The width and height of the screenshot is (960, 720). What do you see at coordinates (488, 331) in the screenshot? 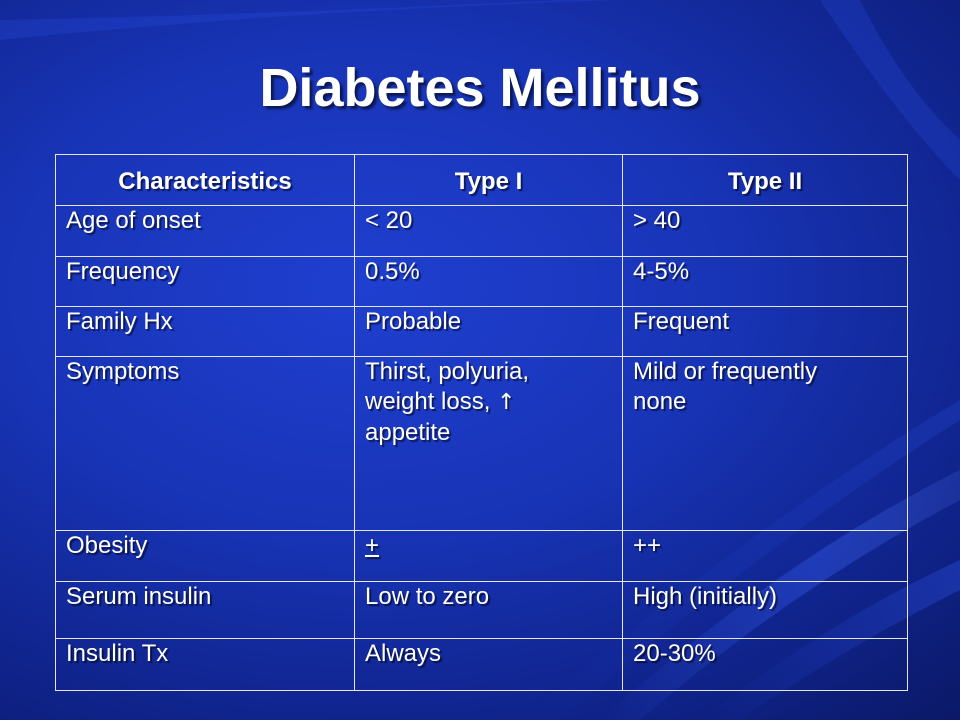
I see `type-1-value: Probable` at bounding box center [488, 331].